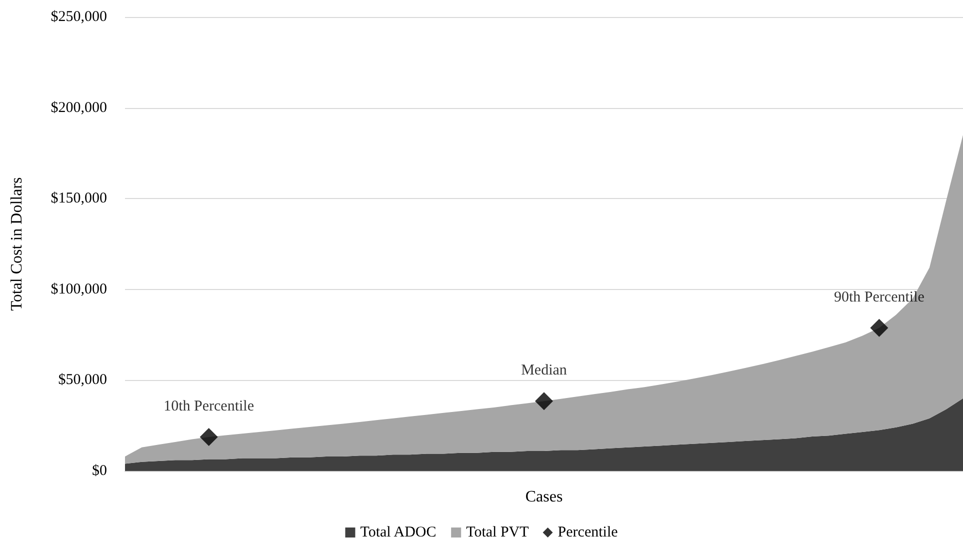 The width and height of the screenshot is (963, 553). I want to click on y-tick-label: $150,000, so click(78, 198).